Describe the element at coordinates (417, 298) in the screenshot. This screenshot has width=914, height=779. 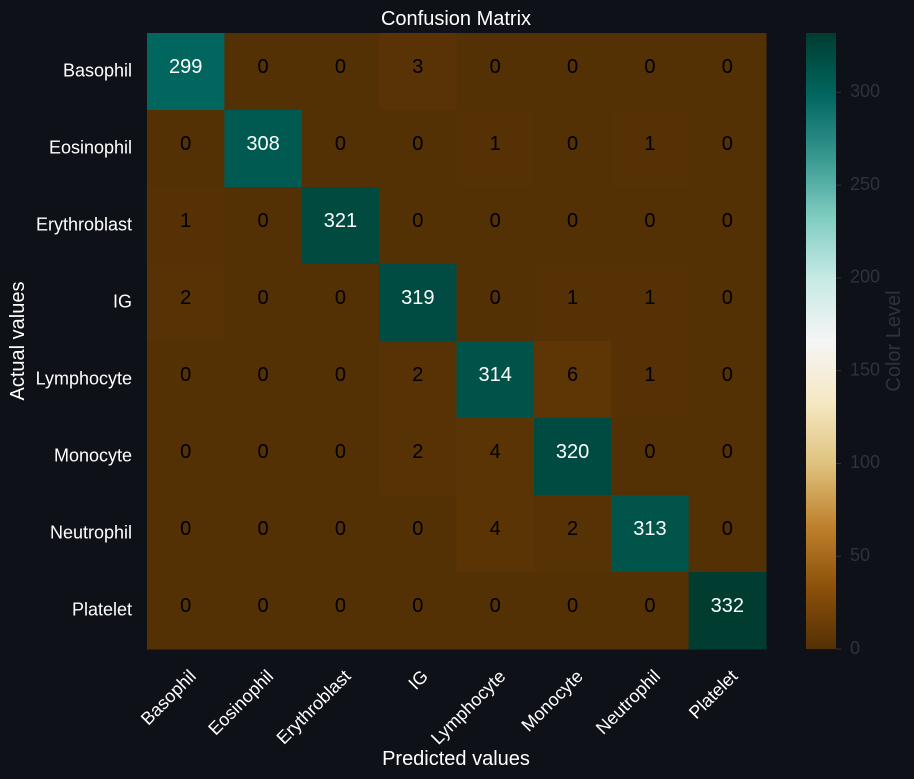
I see `cell-value-label: 319` at that location.